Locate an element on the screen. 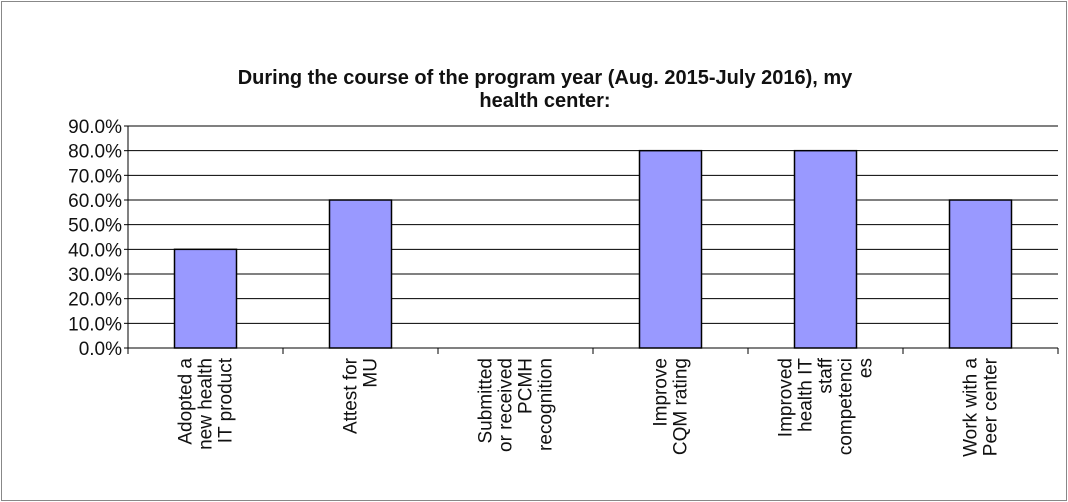 The image size is (1068, 502). x-tick-label: Attest forMU is located at coordinates (361, 395).